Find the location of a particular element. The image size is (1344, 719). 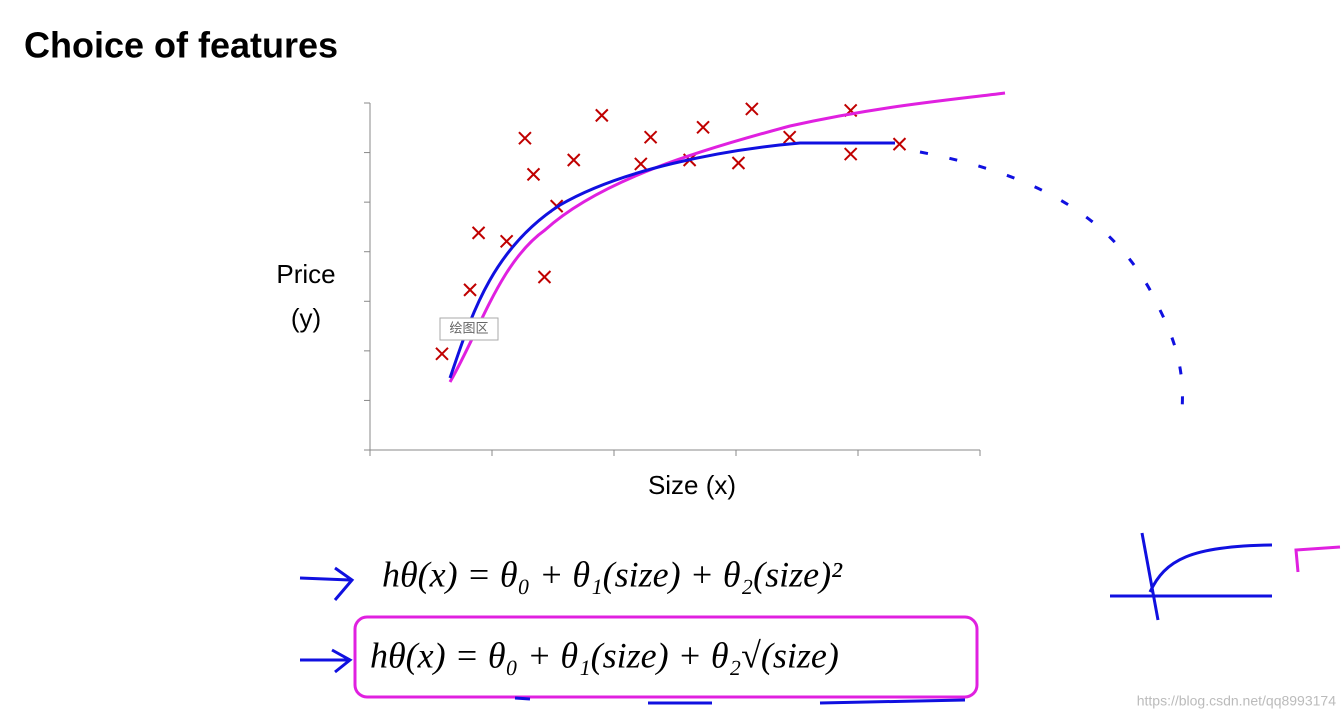

quadratic-extrapolation is located at coordinates (1051, 280).